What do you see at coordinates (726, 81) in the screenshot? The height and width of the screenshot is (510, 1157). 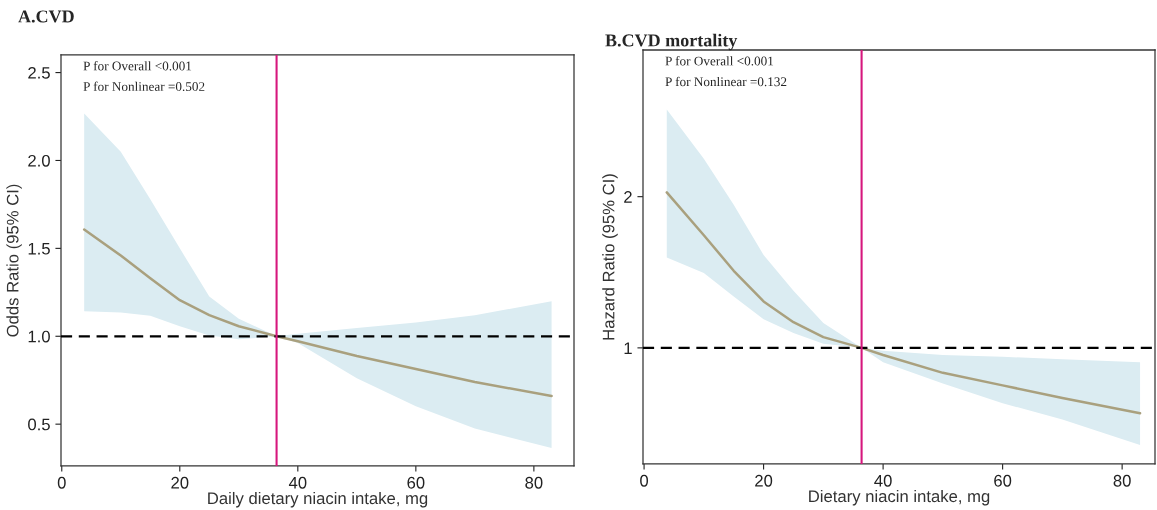 I see `annotation: P for Nonlinear =0.132` at bounding box center [726, 81].